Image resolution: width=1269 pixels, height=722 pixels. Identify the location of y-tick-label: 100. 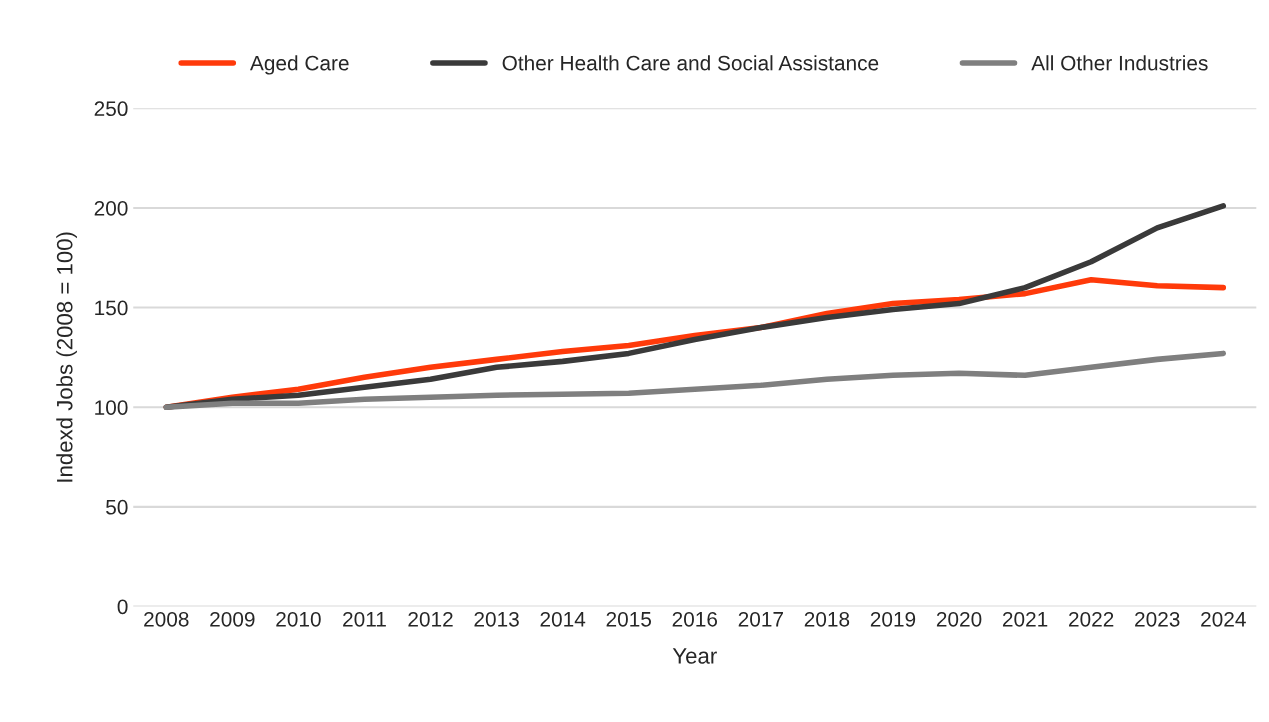
(111, 407).